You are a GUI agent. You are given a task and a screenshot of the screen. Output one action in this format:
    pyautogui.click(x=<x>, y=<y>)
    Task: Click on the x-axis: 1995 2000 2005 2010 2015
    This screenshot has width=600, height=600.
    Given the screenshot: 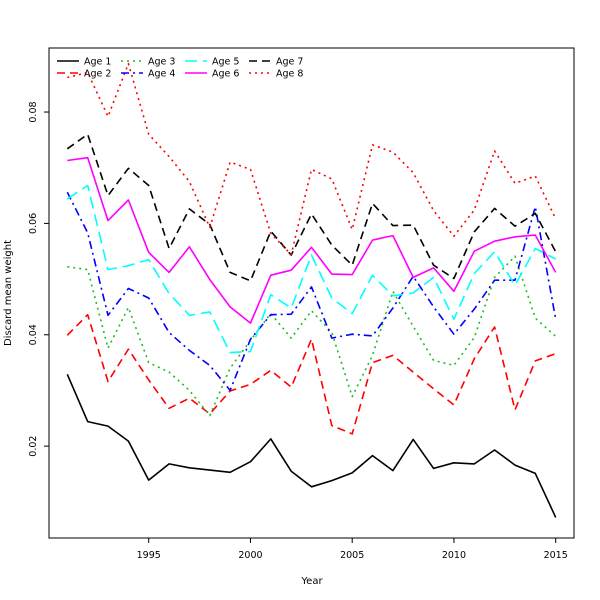 What is the action you would take?
    pyautogui.click(x=352, y=549)
    